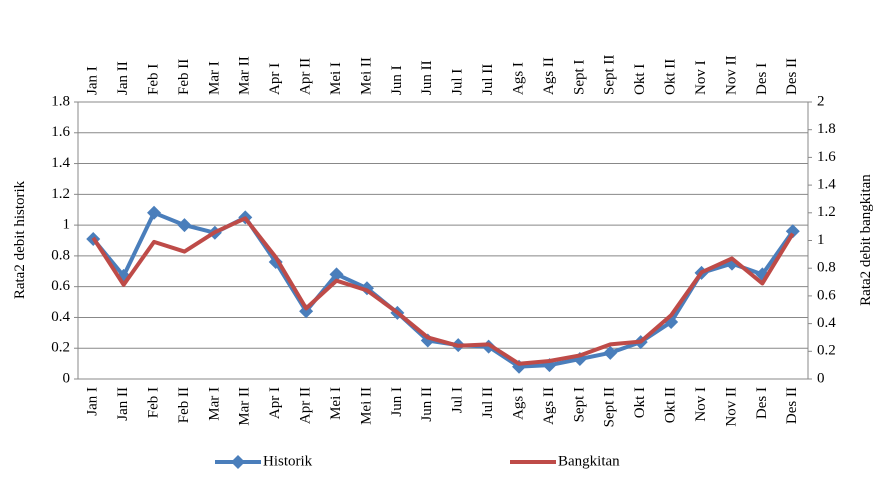  I want to click on x-tick-label: Sept I, so click(579, 404).